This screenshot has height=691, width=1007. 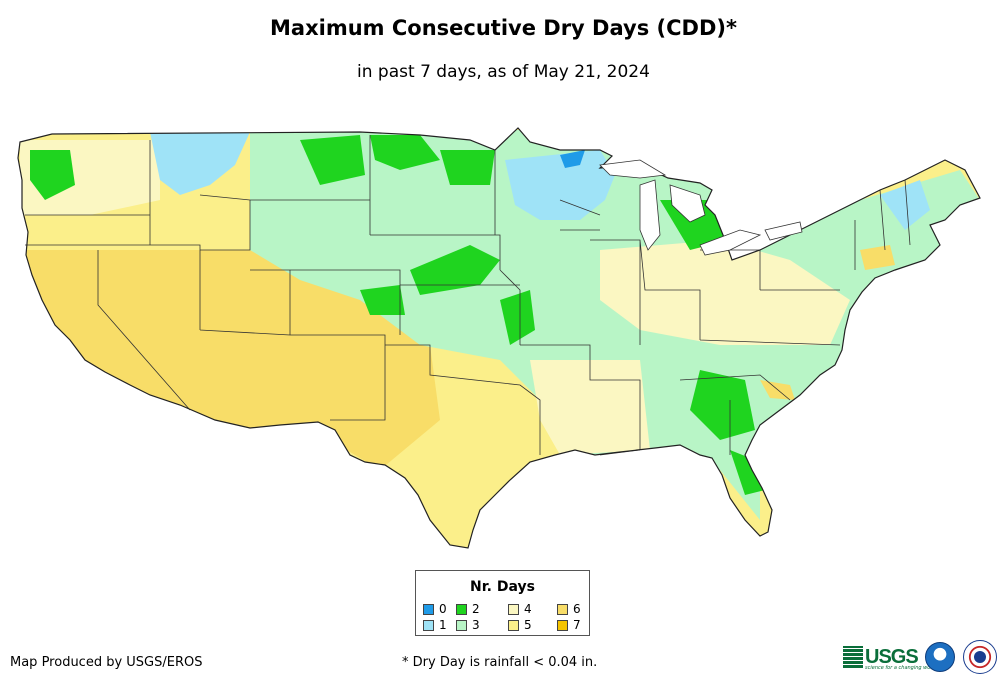 What do you see at coordinates (502, 603) in the screenshot?
I see `legend: Nr. Days 0 1 2 3 4 5 6 7` at bounding box center [502, 603].